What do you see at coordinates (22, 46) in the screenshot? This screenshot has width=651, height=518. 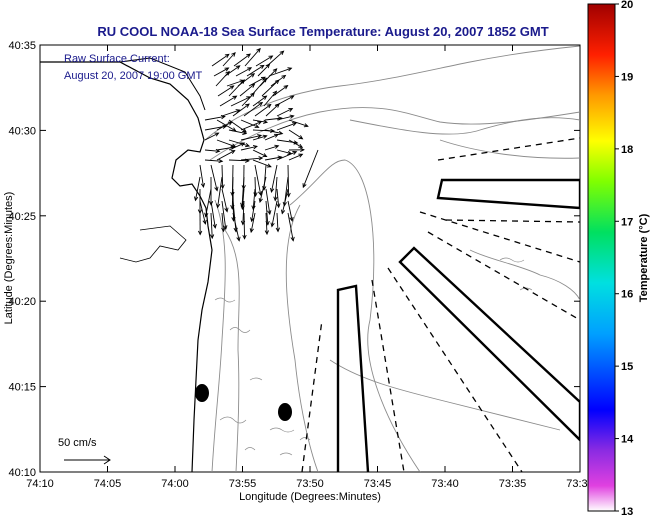 I see `y-tick-label: 40:35` at bounding box center [22, 46].